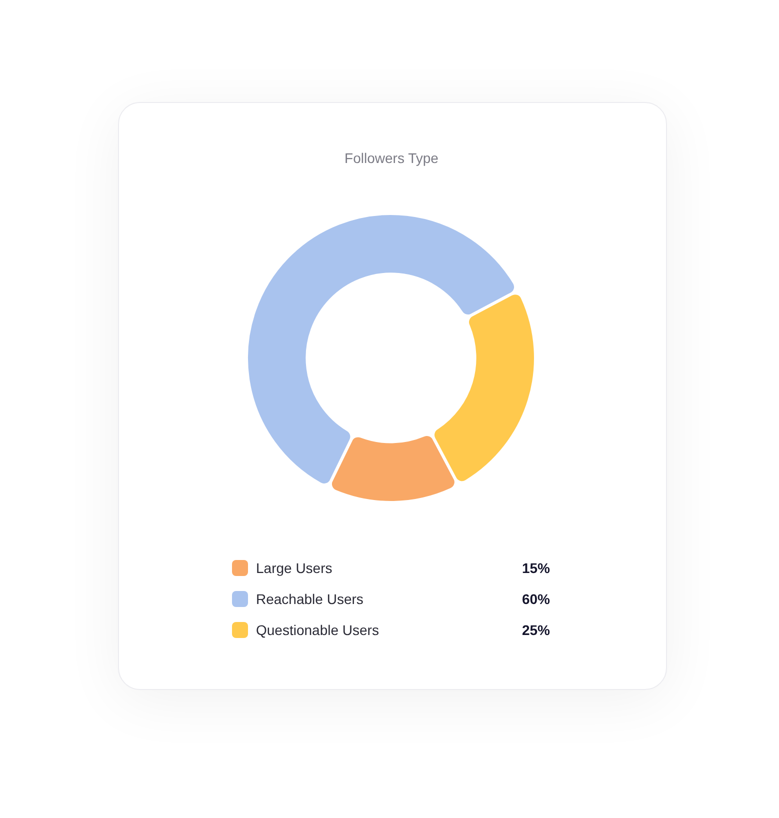  Describe the element at coordinates (536, 630) in the screenshot. I see `data-label: 25%` at that location.